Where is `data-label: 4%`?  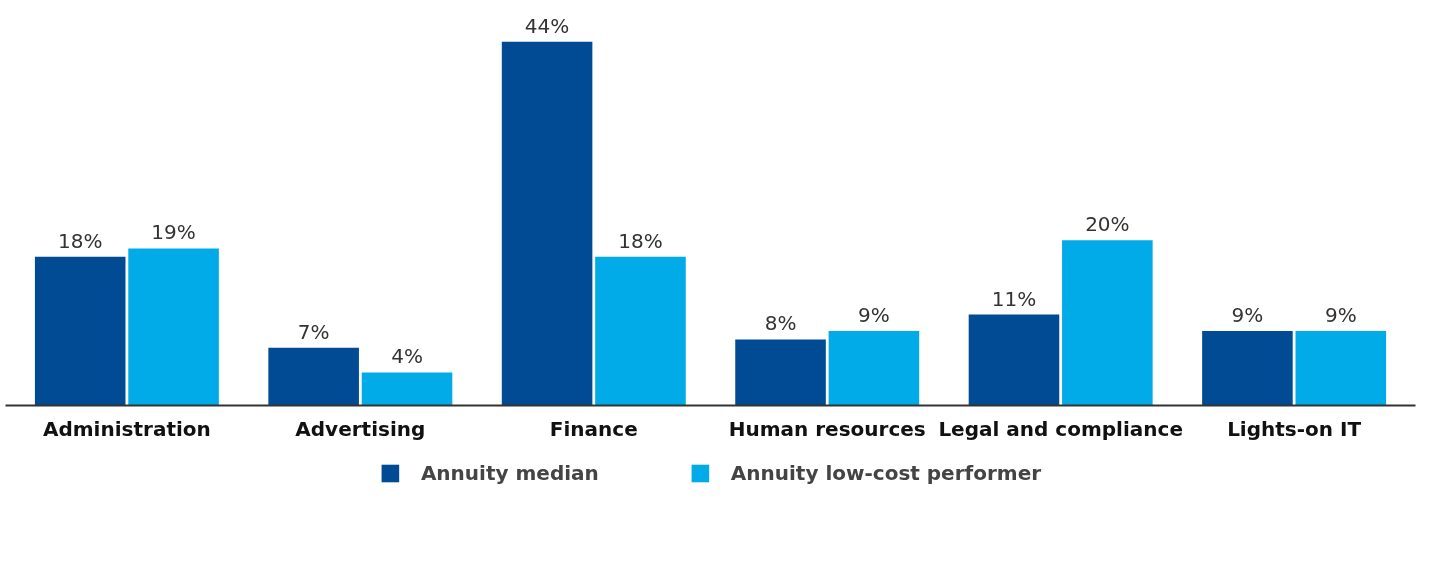 data-label: 4% is located at coordinates (407, 356).